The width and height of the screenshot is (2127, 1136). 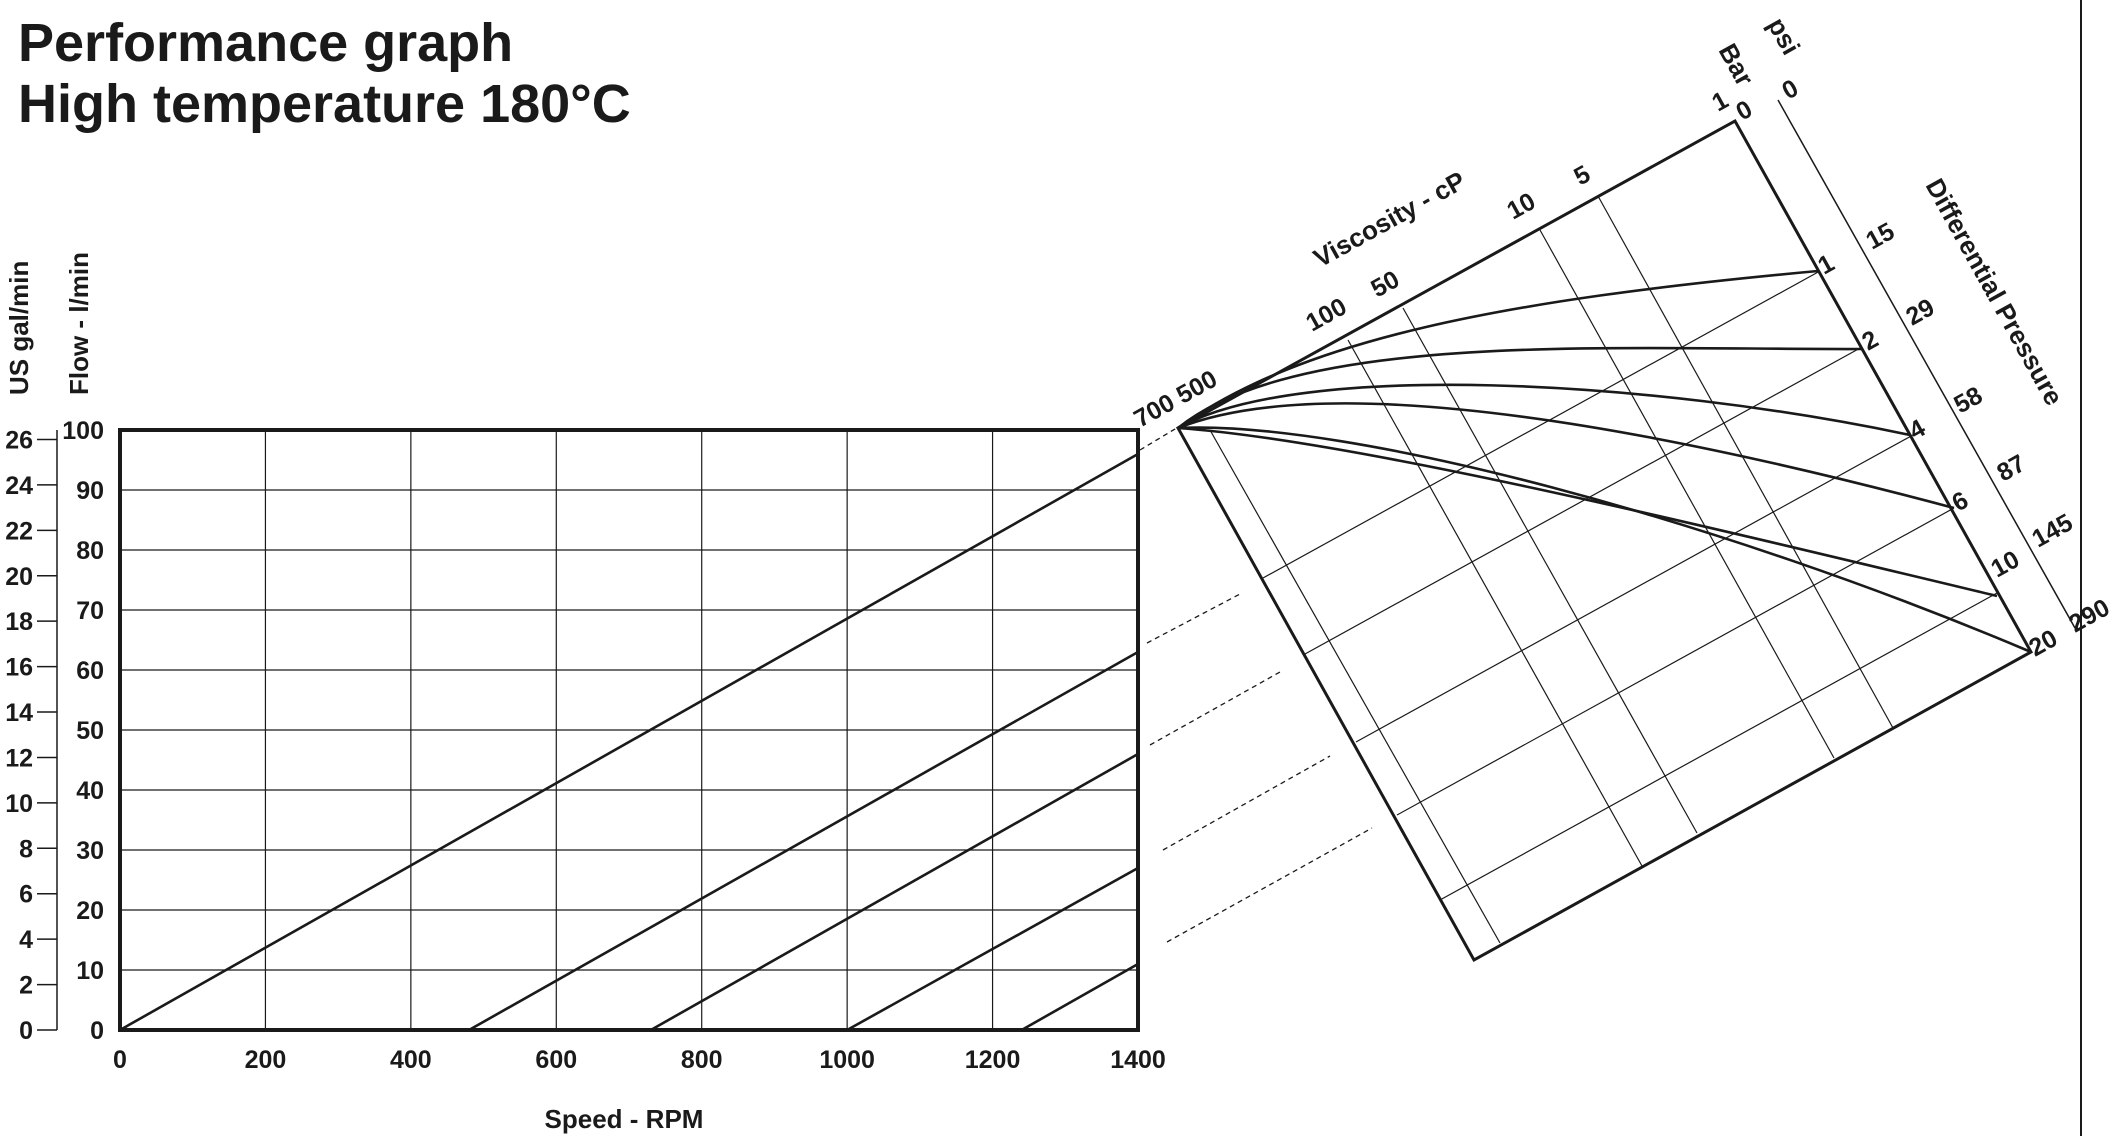 I want to click on y-tick-label-lmin: 80, so click(x=90, y=551).